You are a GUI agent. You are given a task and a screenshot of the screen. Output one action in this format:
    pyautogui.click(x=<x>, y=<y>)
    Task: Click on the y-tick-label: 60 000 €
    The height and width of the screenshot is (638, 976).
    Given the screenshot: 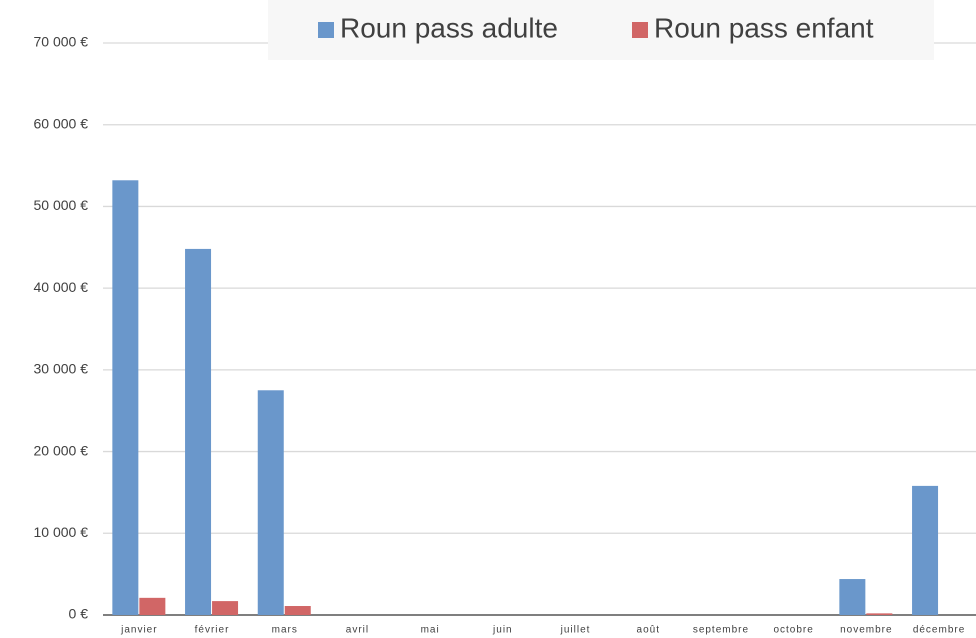 What is the action you would take?
    pyautogui.click(x=61, y=123)
    